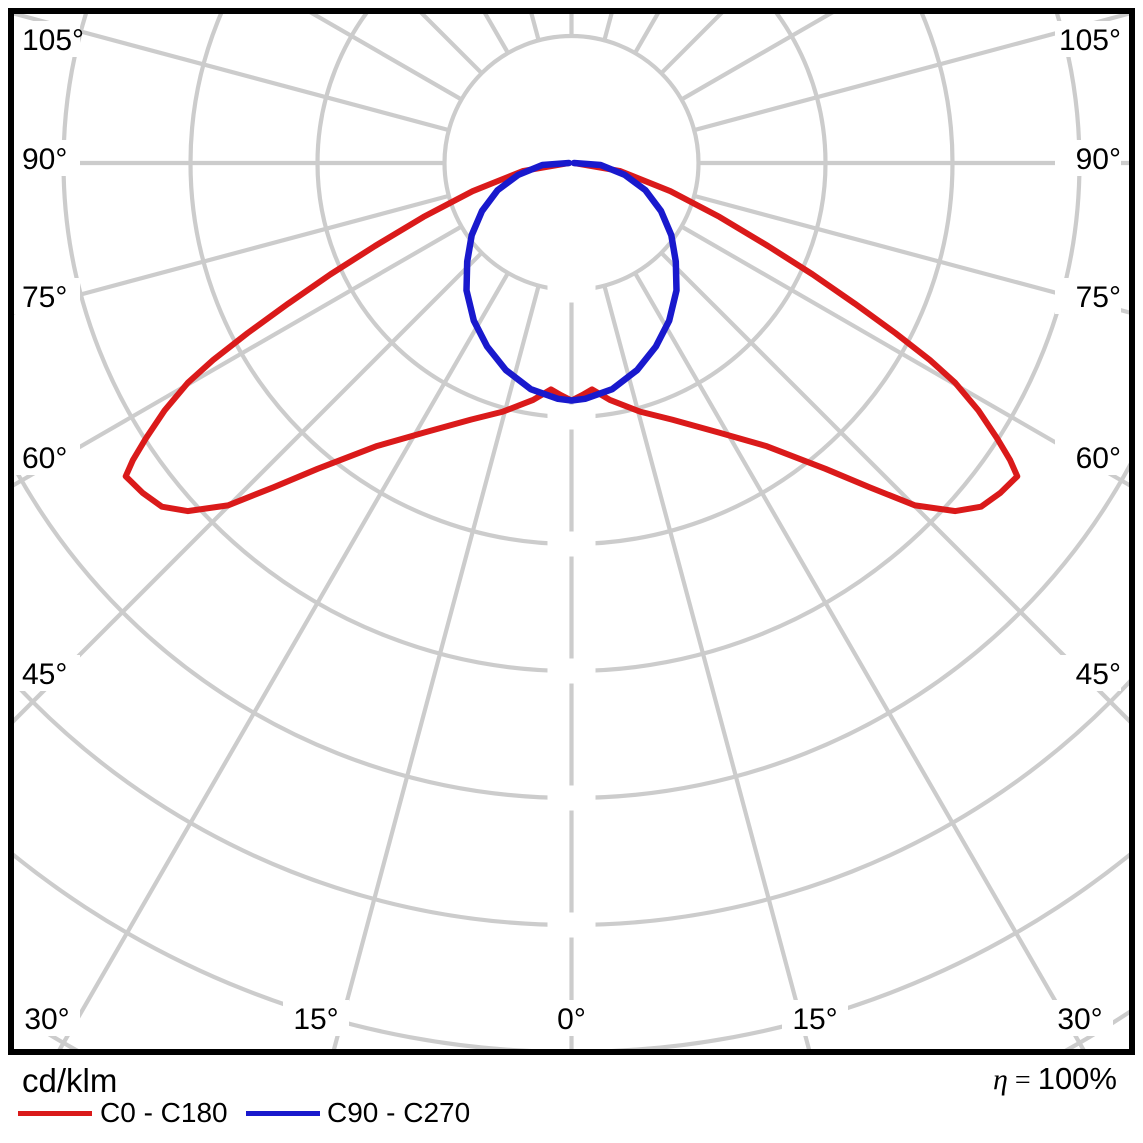 Image resolution: width=1143 pixels, height=1143 pixels. What do you see at coordinates (164, 1112) in the screenshot?
I see `legend-label-c0-c180: C0 - C180` at bounding box center [164, 1112].